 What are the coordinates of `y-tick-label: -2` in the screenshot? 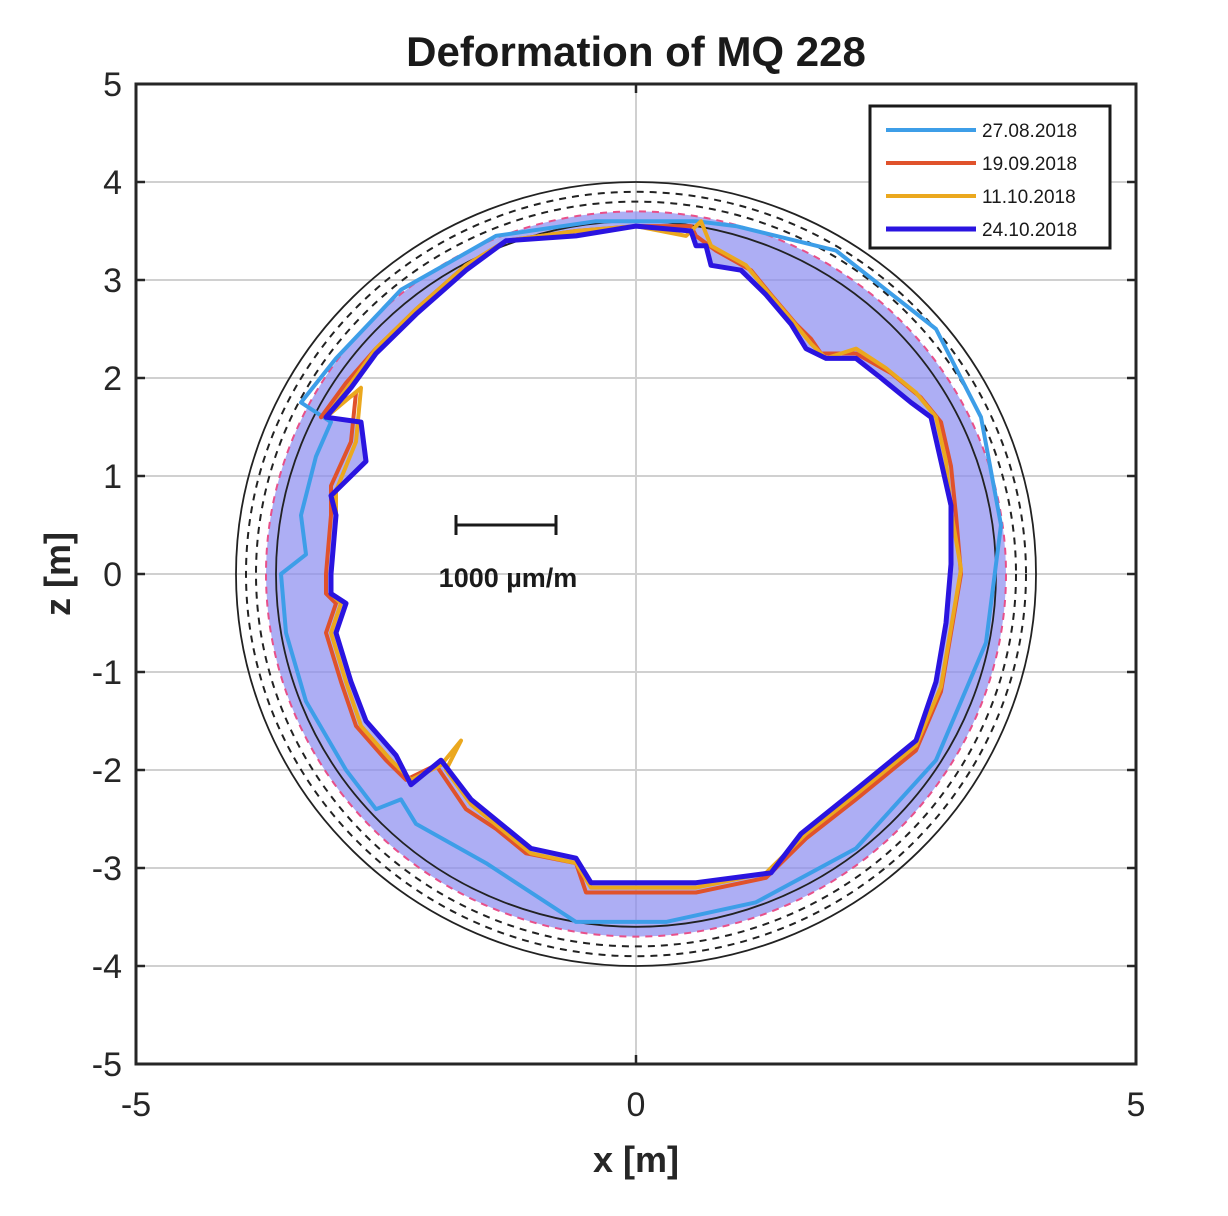 It's located at (107, 771).